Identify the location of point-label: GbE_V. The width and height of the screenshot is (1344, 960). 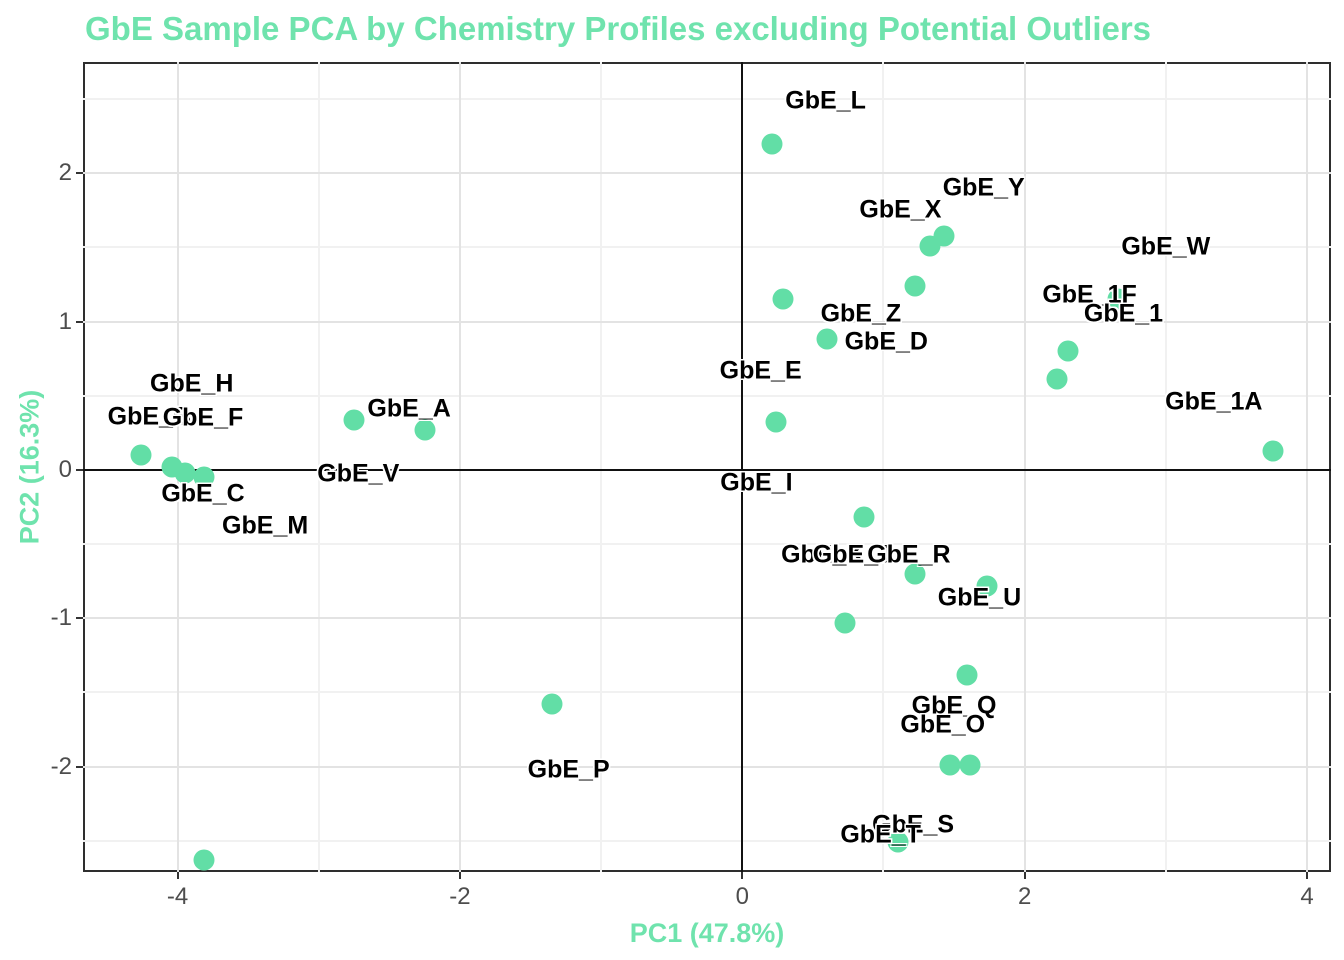
(358, 473).